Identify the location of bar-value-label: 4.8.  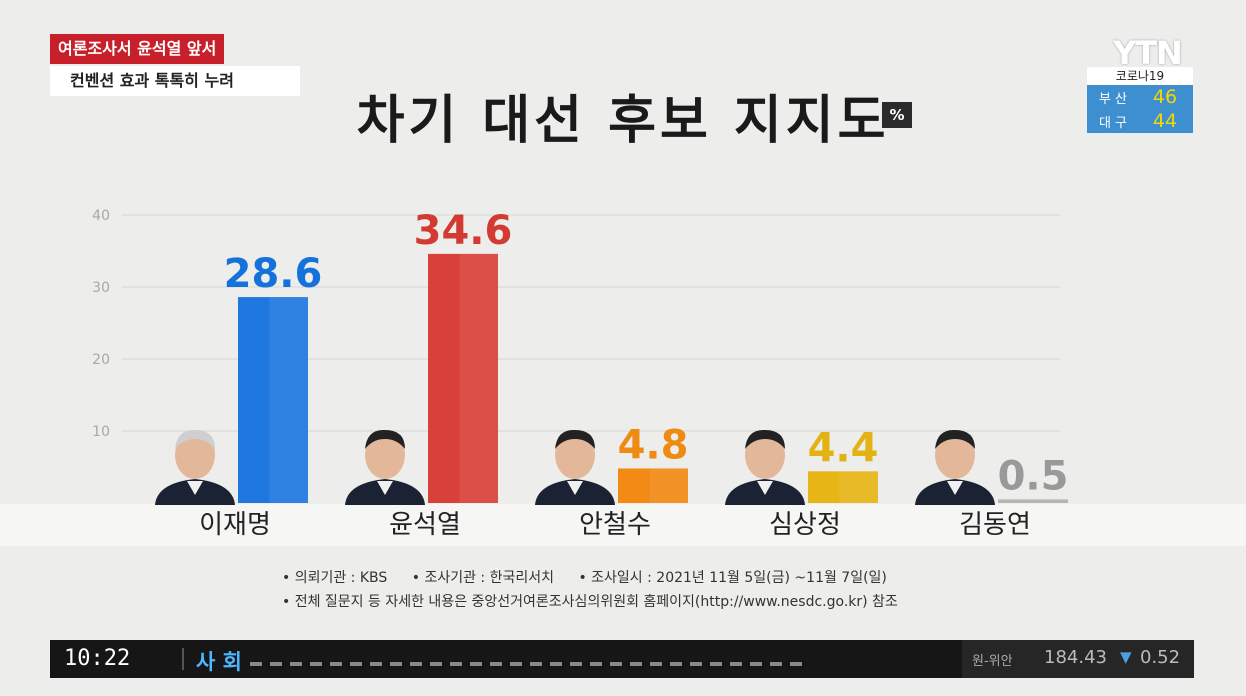
(653, 445).